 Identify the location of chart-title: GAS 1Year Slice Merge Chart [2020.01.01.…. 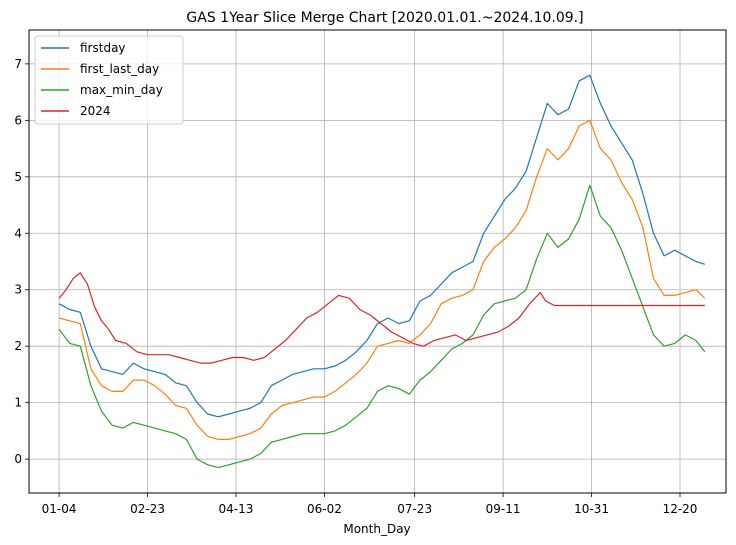
(384, 18).